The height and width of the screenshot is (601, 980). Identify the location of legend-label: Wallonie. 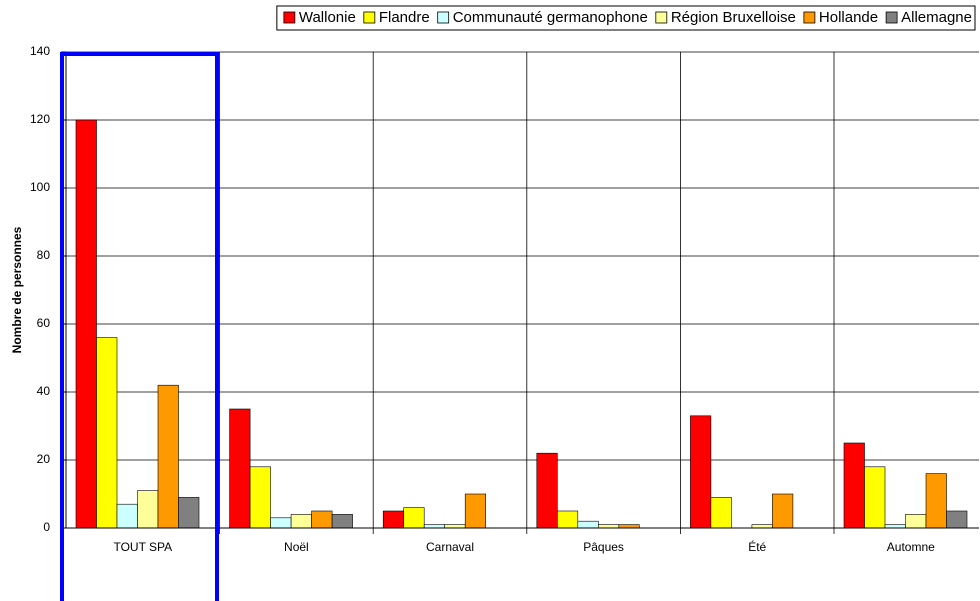
(327, 17).